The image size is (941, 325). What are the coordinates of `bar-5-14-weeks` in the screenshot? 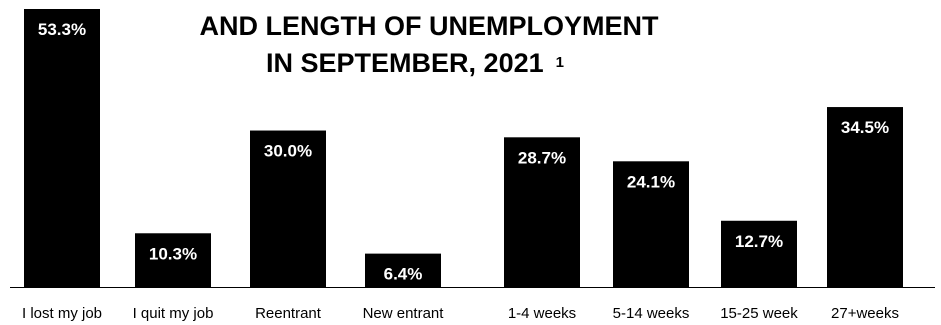 It's located at (651, 224).